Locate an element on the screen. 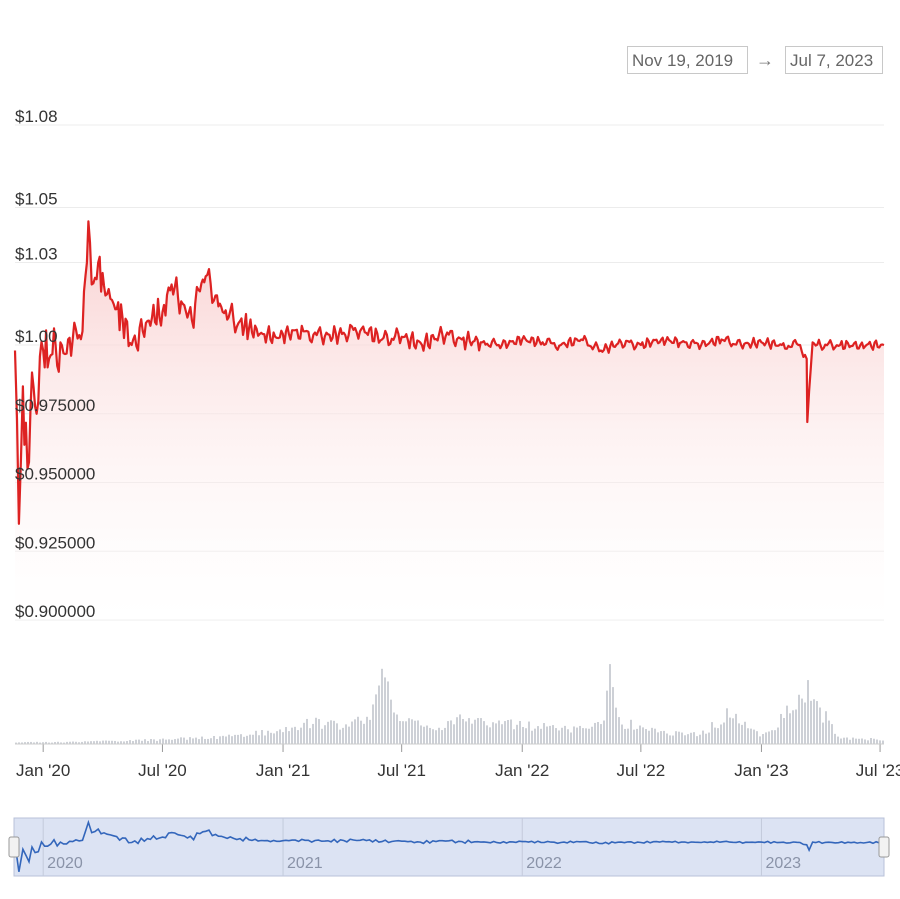 The image size is (900, 899). y-tick-label: $0.975000 is located at coordinates (55, 405).